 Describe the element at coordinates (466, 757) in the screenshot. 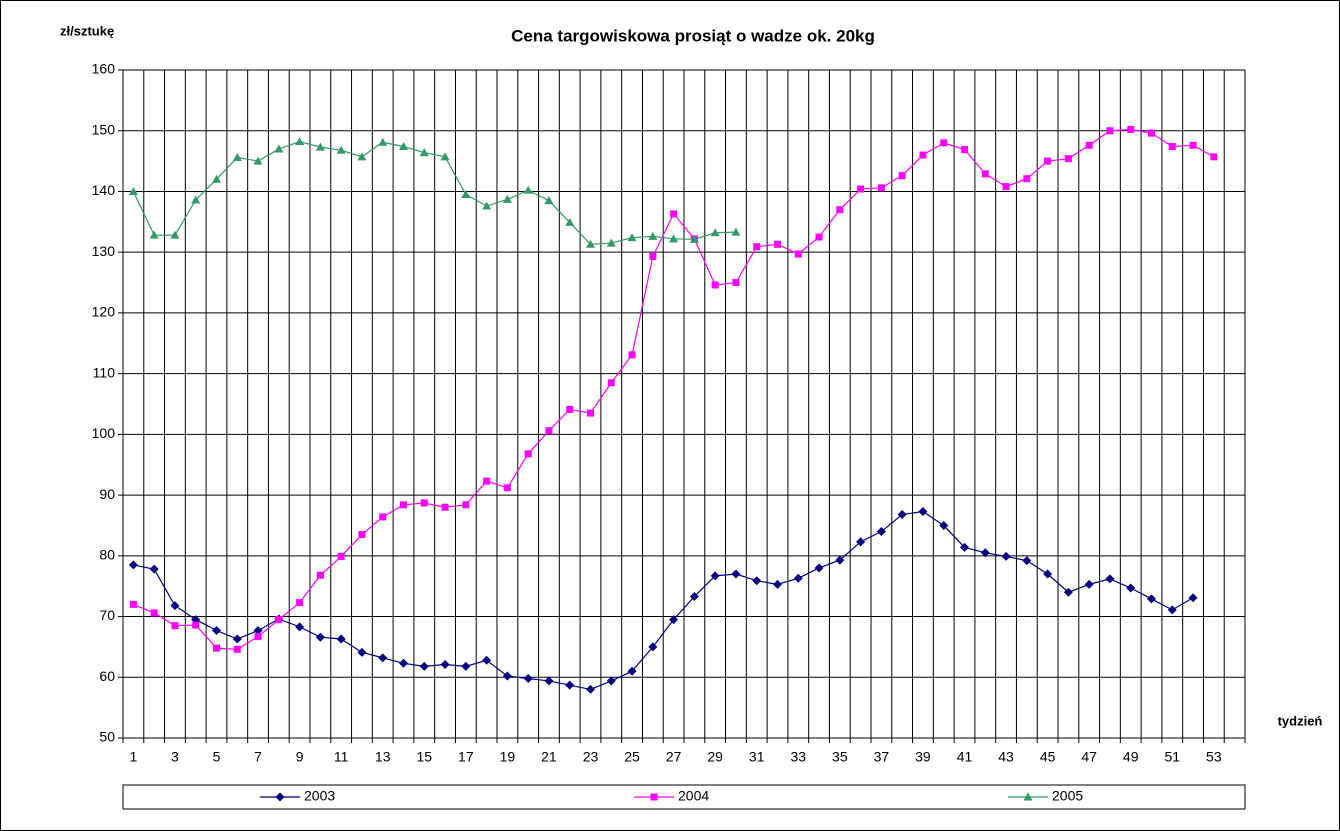

I see `x-tick-label: 17` at that location.